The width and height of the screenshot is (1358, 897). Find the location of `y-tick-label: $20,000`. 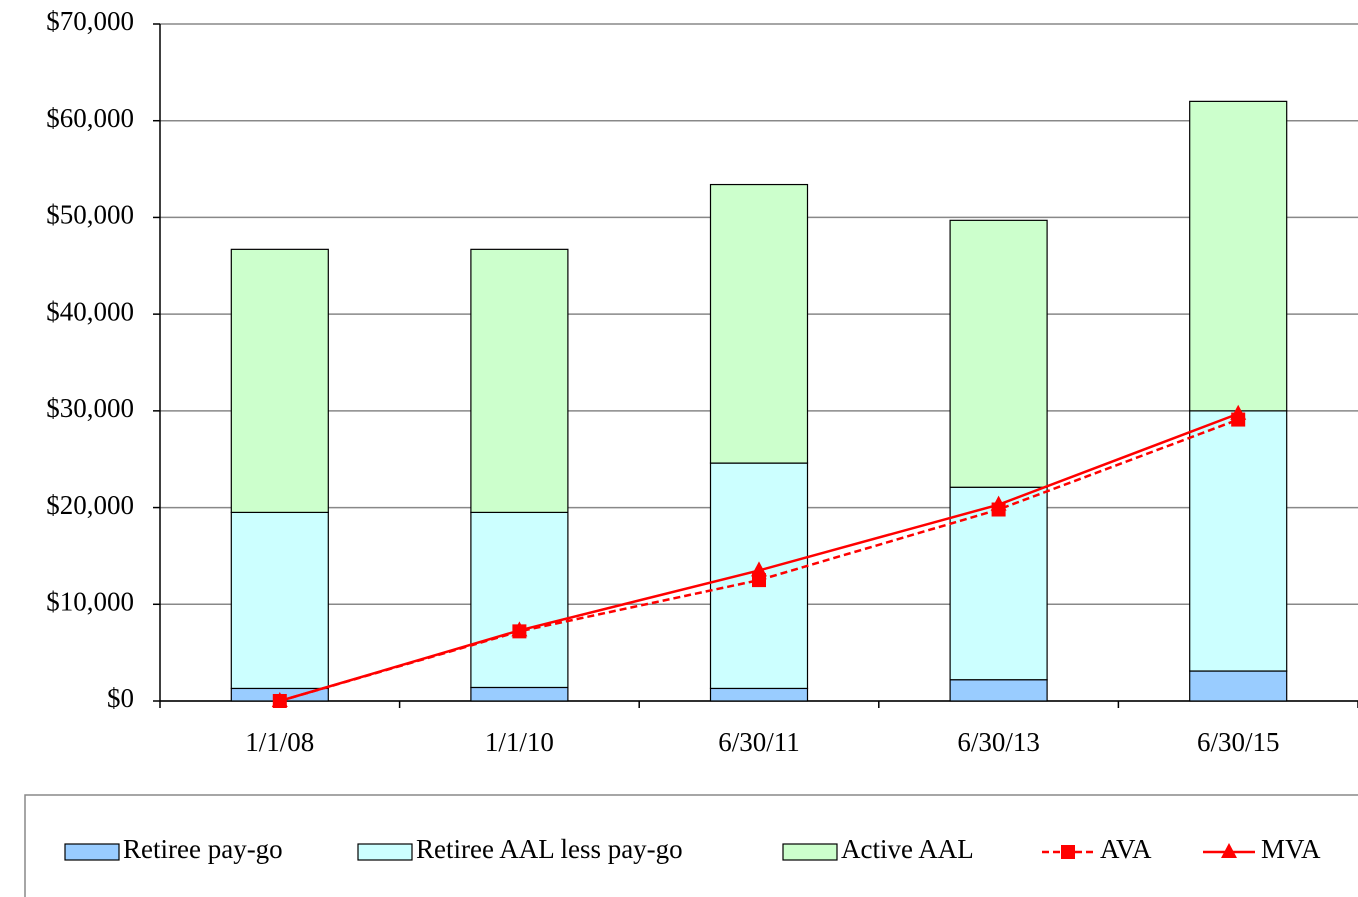

y-tick-label: $20,000 is located at coordinates (90, 505).